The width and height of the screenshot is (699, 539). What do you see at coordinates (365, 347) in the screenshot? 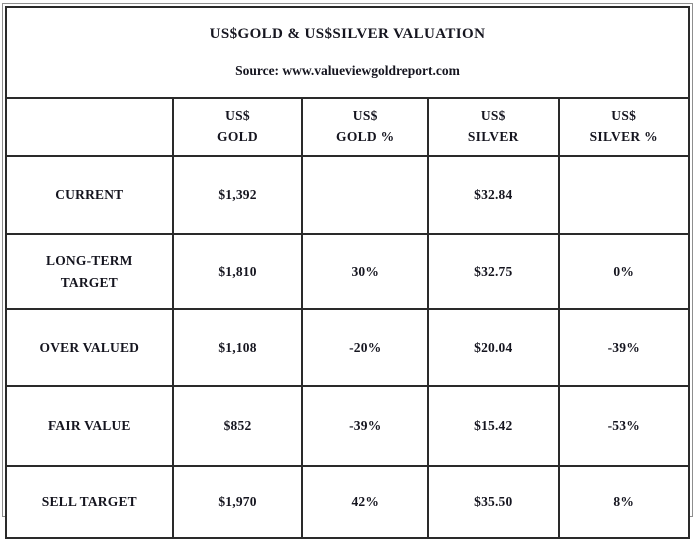
I see `gold-pct-value: -20%` at bounding box center [365, 347].